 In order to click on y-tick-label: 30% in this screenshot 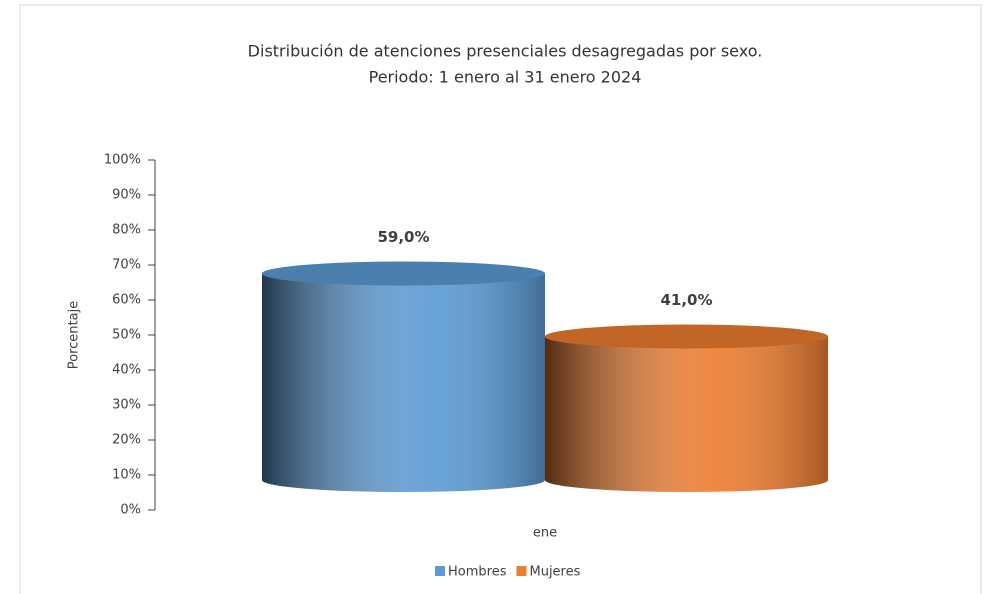, I will do `click(126, 405)`.